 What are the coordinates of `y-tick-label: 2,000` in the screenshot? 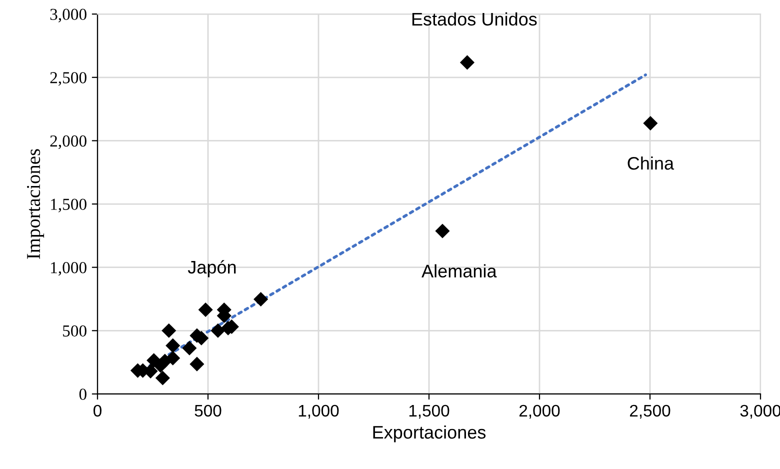 It's located at (68, 142).